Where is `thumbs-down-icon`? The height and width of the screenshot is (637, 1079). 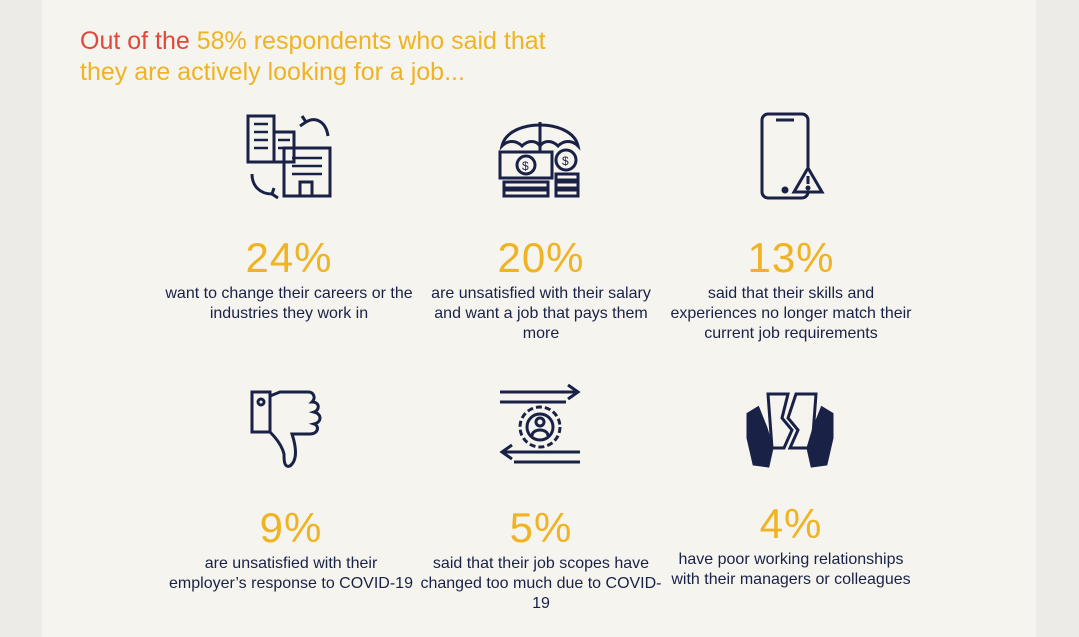
thumbs-down-icon is located at coordinates (290, 431).